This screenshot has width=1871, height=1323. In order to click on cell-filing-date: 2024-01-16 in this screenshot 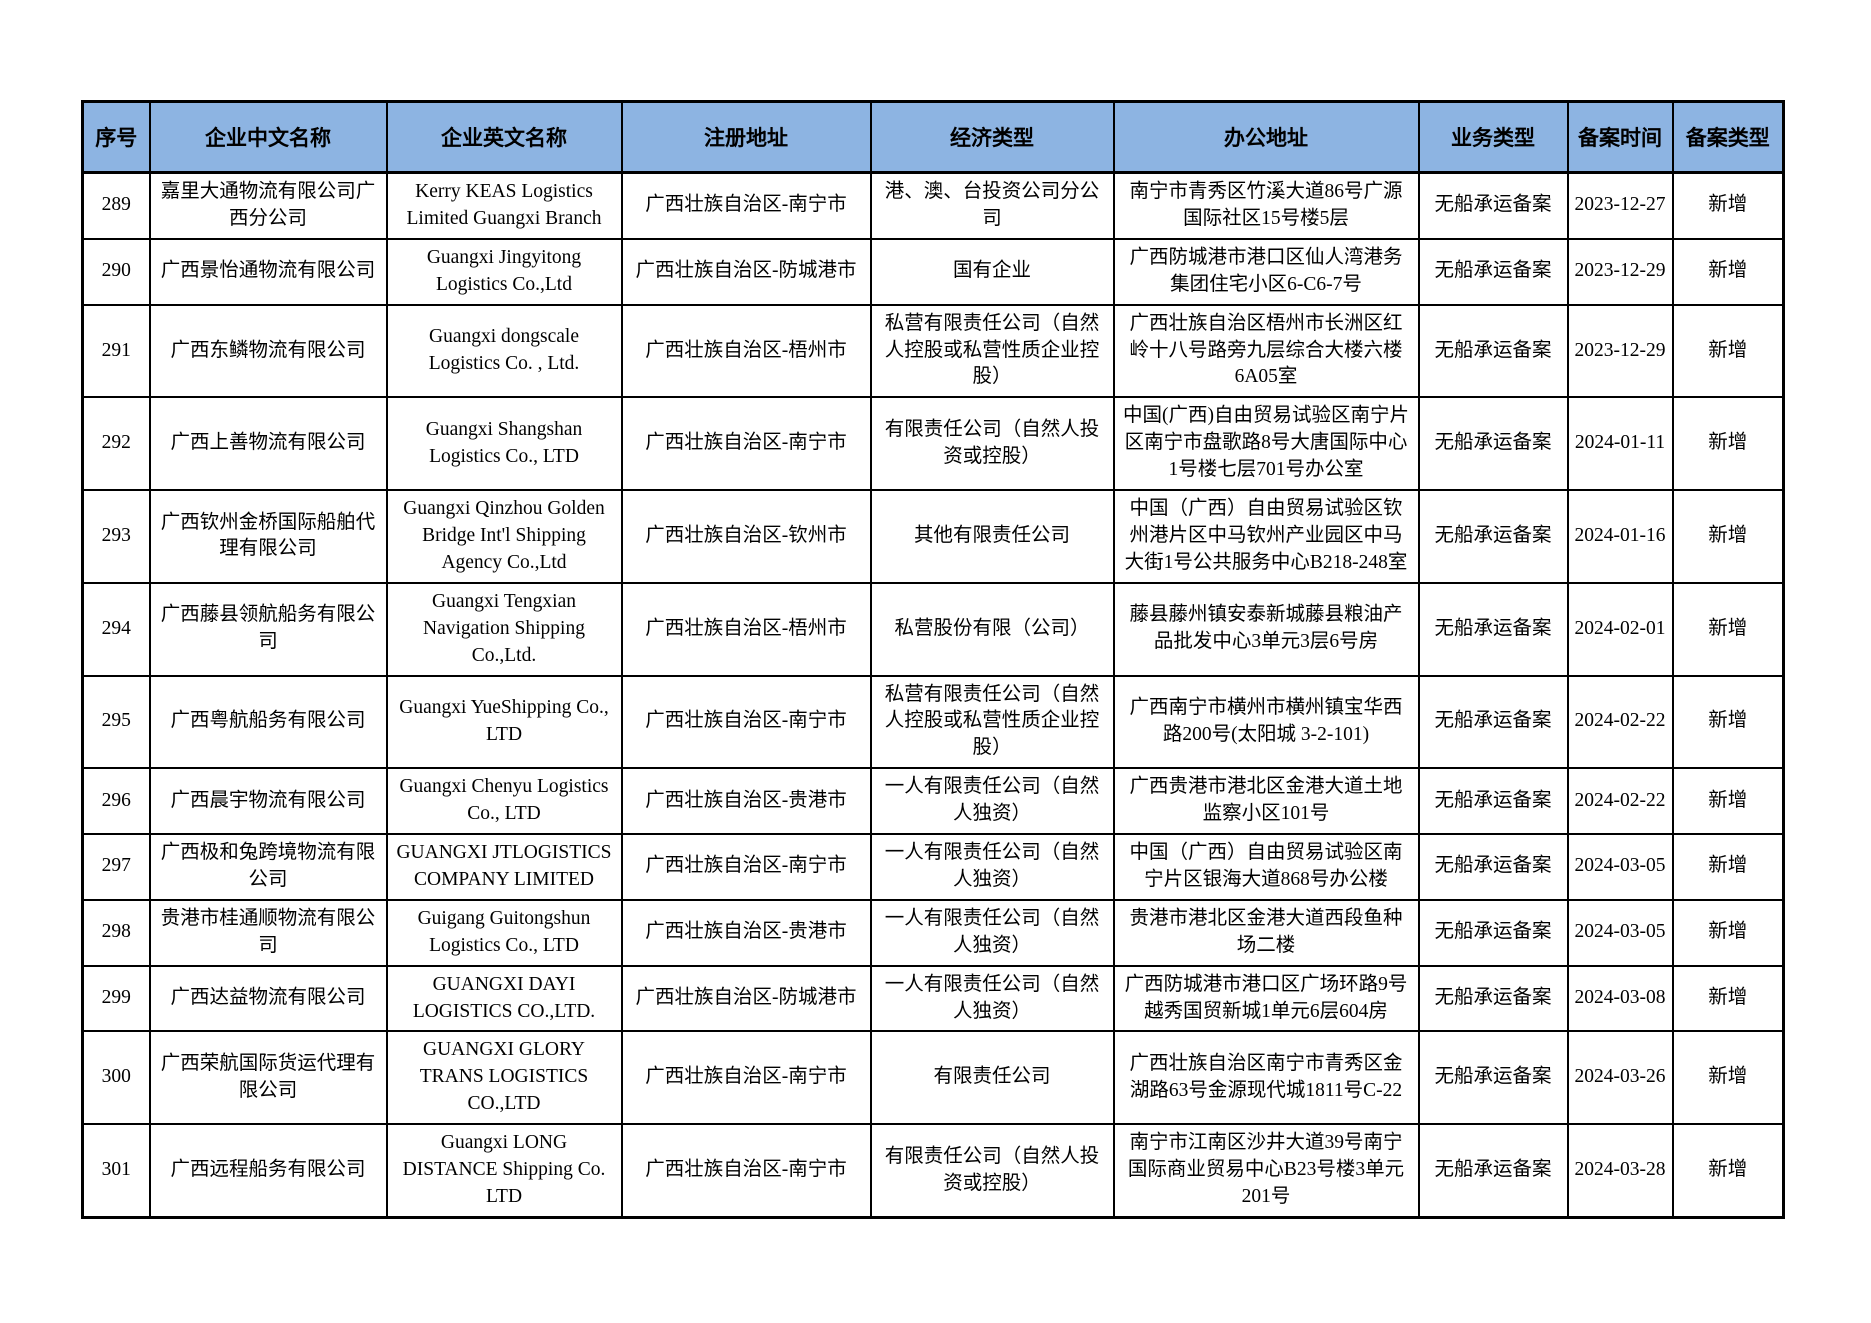, I will do `click(1620, 536)`.